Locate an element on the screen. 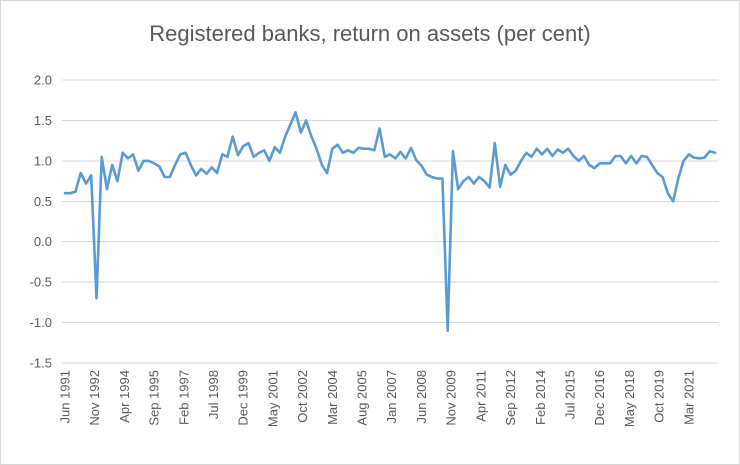 The width and height of the screenshot is (740, 465). y-axis-labels: 2.0 1.5 1.0 0.5 0.0 -0.5 -1.0 -1.5 is located at coordinates (41, 222).